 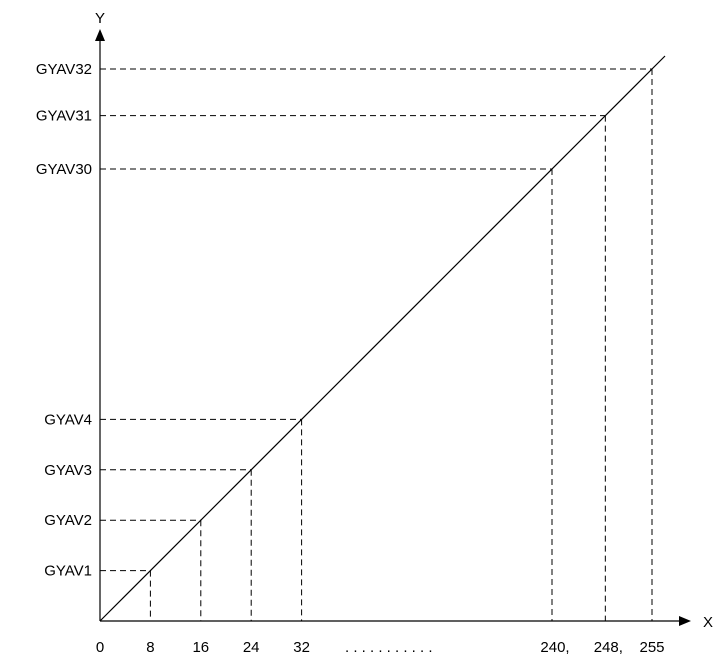 I want to click on y-tick-label-4: GYAV4, so click(x=68, y=419).